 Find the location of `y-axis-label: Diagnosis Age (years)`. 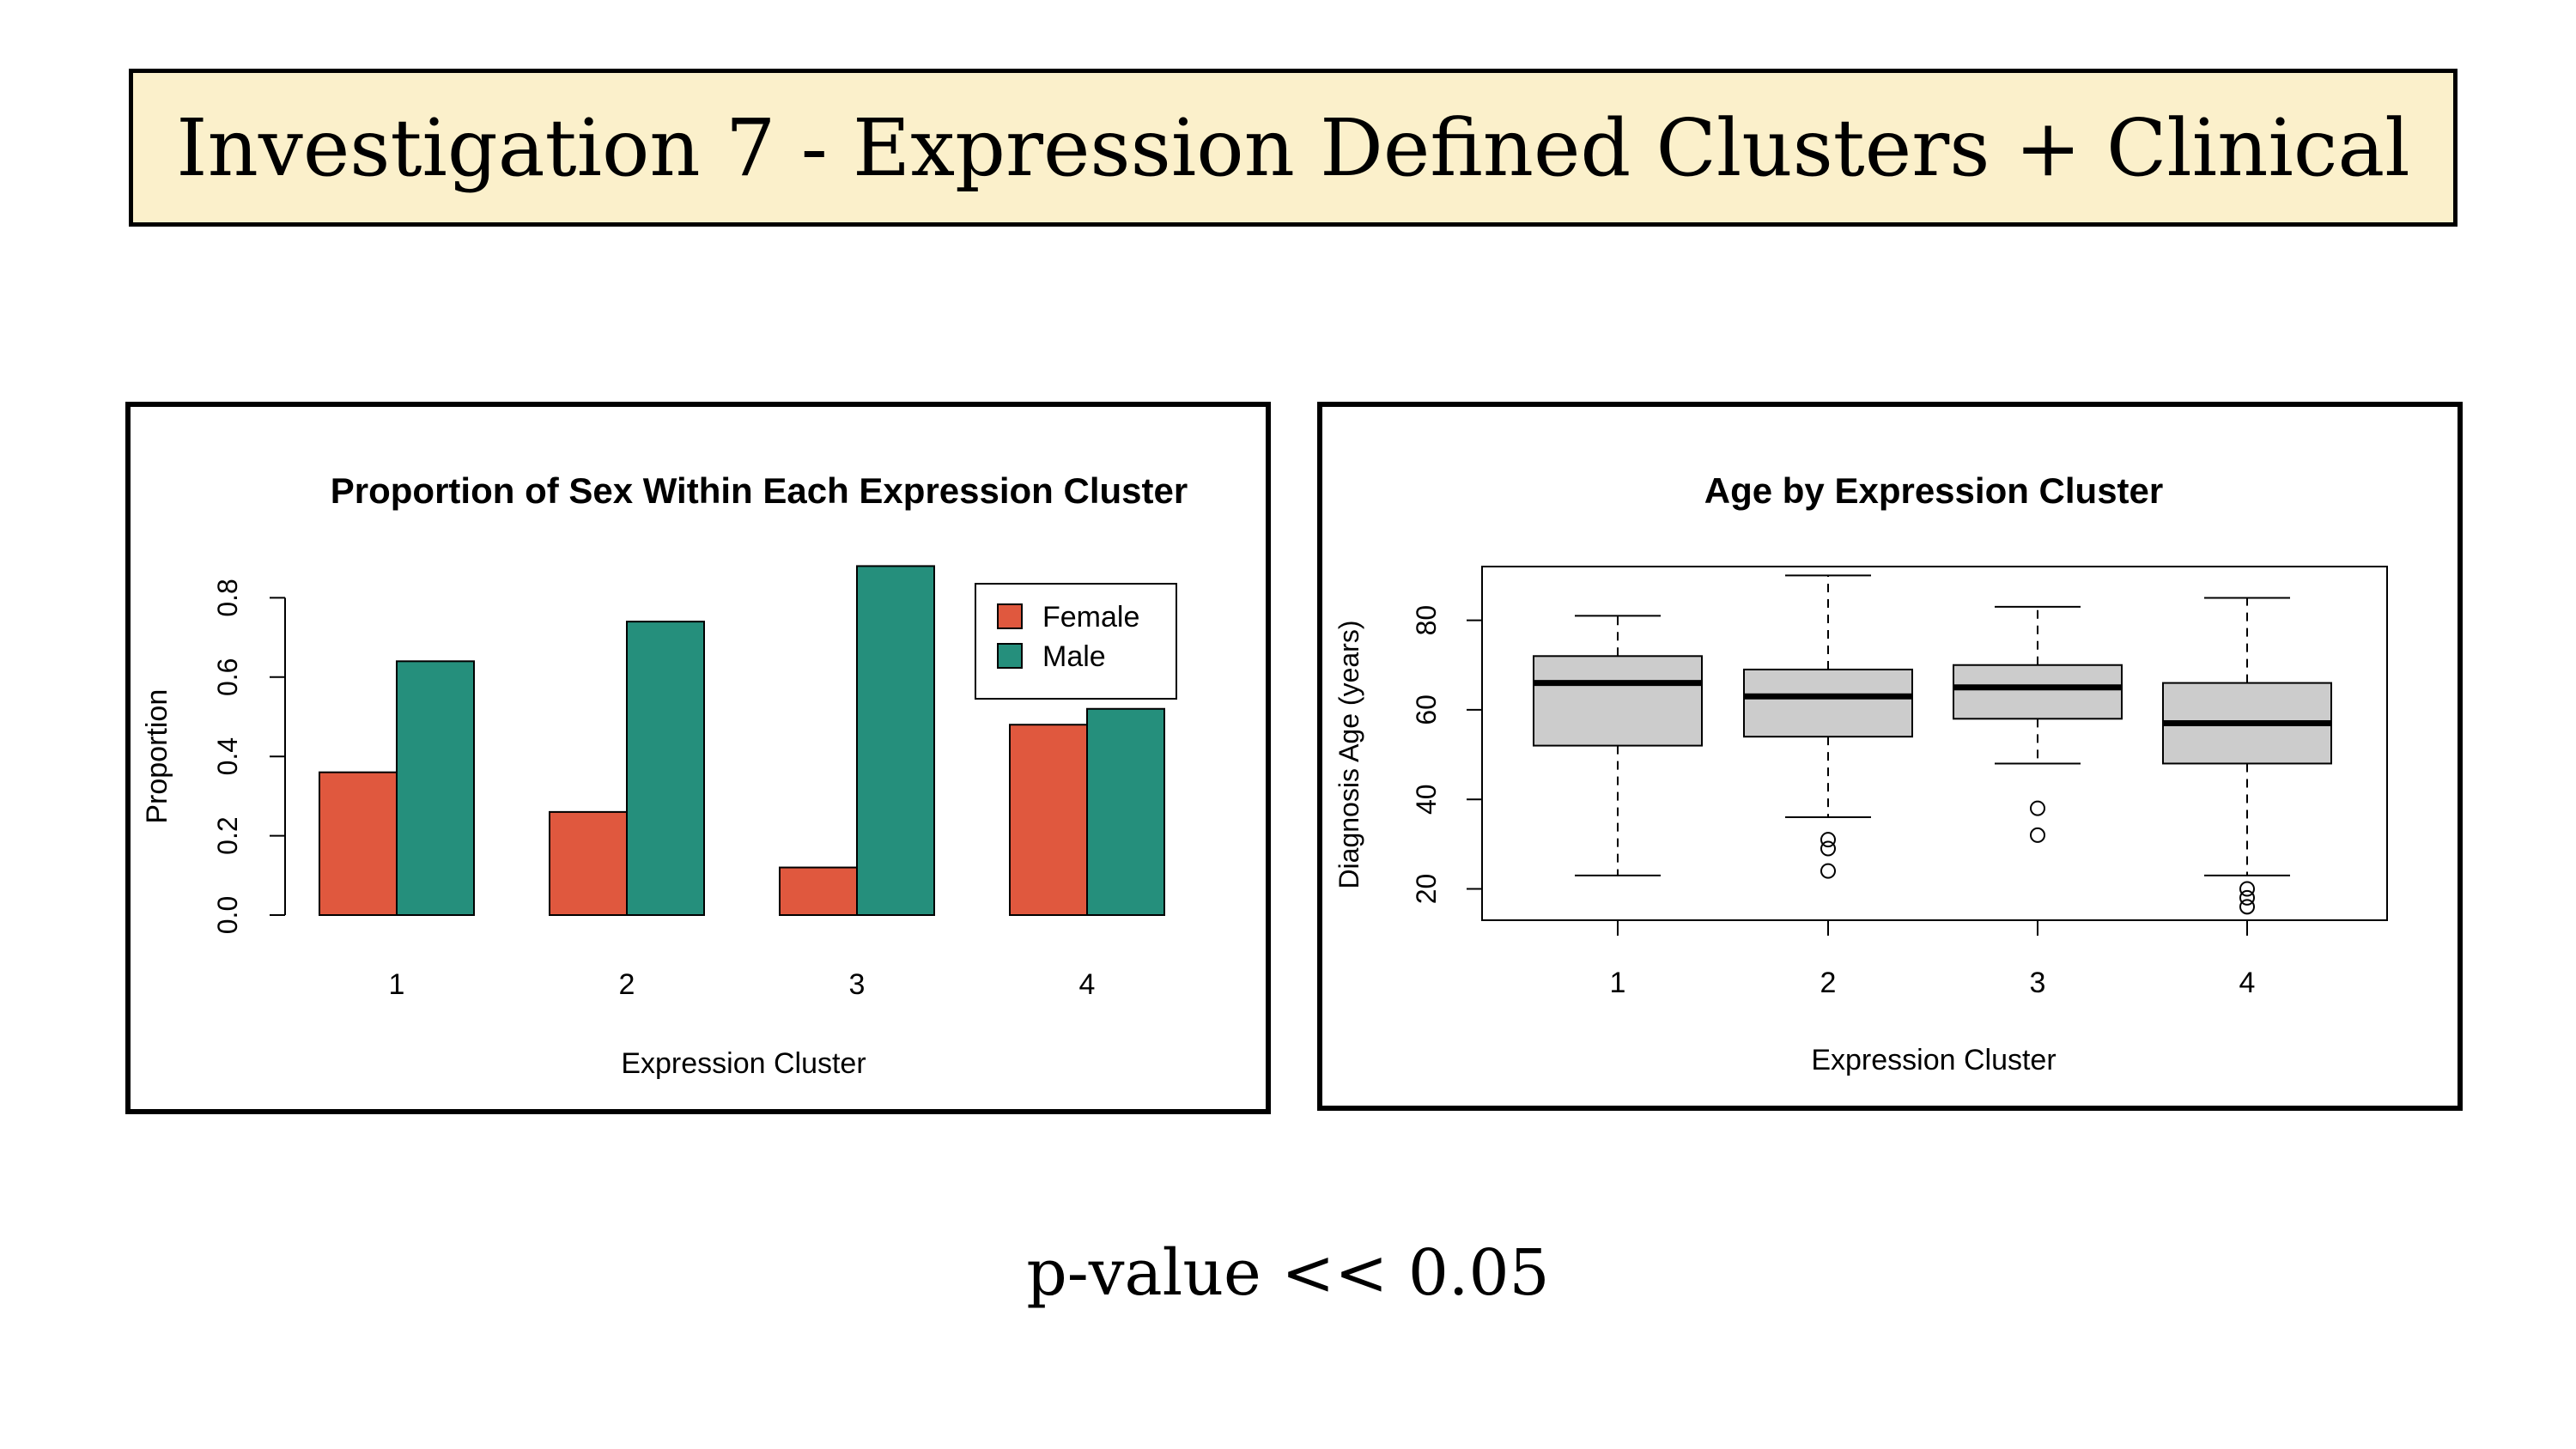

y-axis-label: Diagnosis Age (years) is located at coordinates (1349, 755).